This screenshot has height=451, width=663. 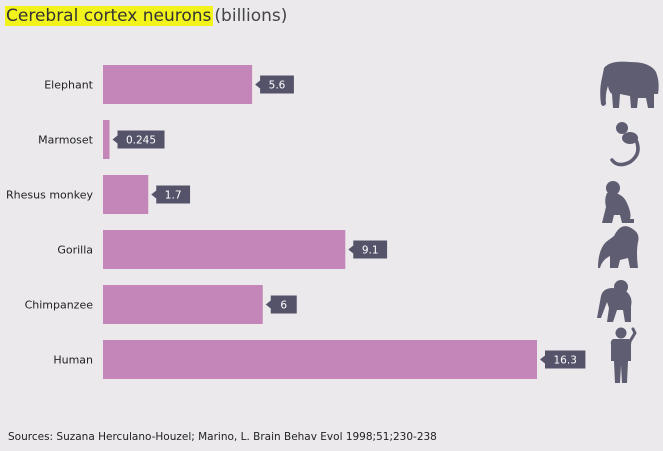 I want to click on category-label: Marmoset, so click(x=66, y=140).